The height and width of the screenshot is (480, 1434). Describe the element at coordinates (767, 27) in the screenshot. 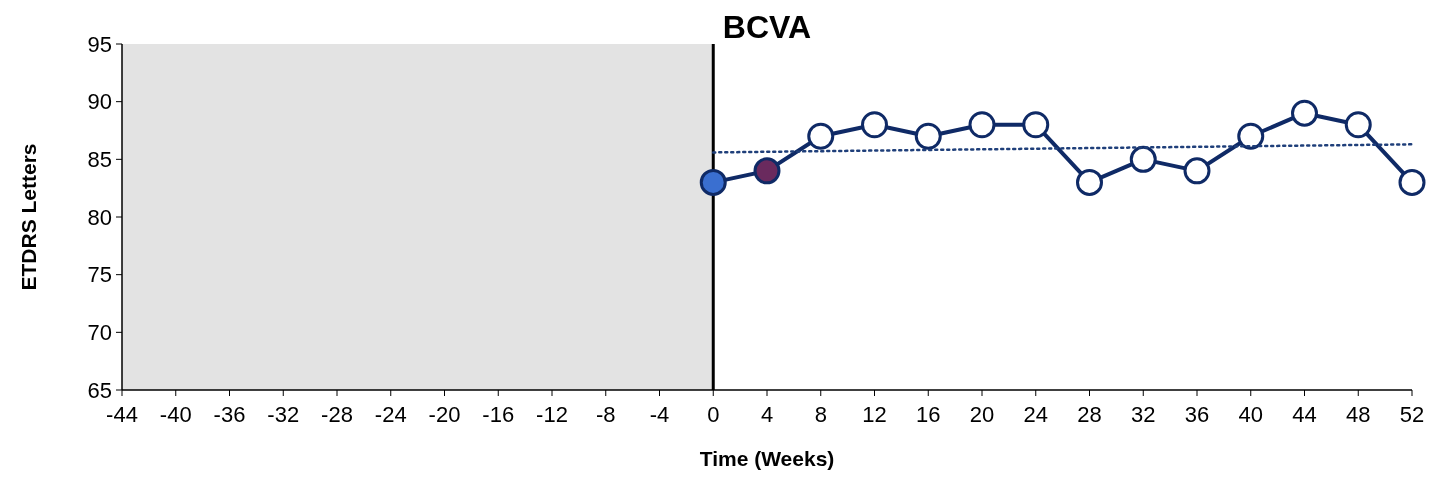

I see `chart-title: BCVA` at that location.